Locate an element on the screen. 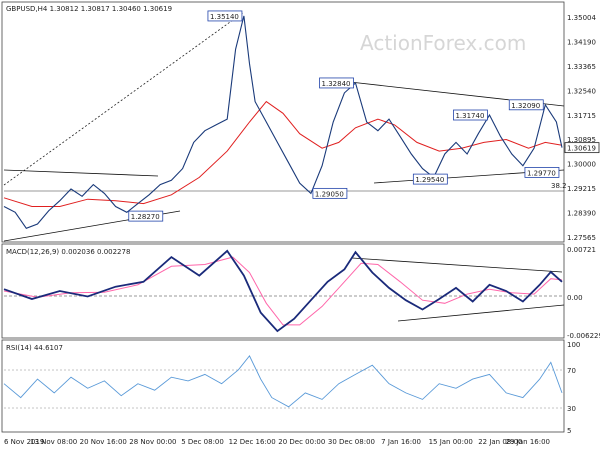  x-tick: 20 Nov 16:00 is located at coordinates (103, 442).